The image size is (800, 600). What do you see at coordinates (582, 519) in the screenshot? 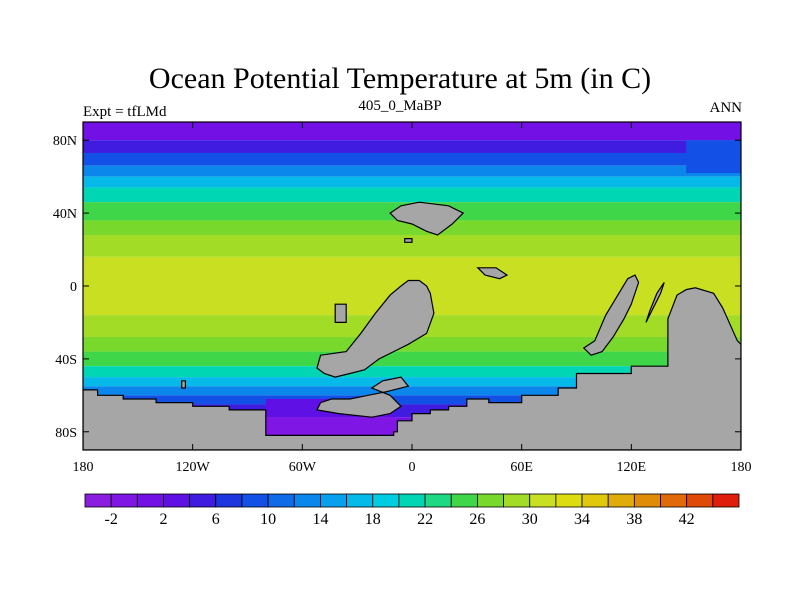
I see `colorbar-label: 34` at bounding box center [582, 519].